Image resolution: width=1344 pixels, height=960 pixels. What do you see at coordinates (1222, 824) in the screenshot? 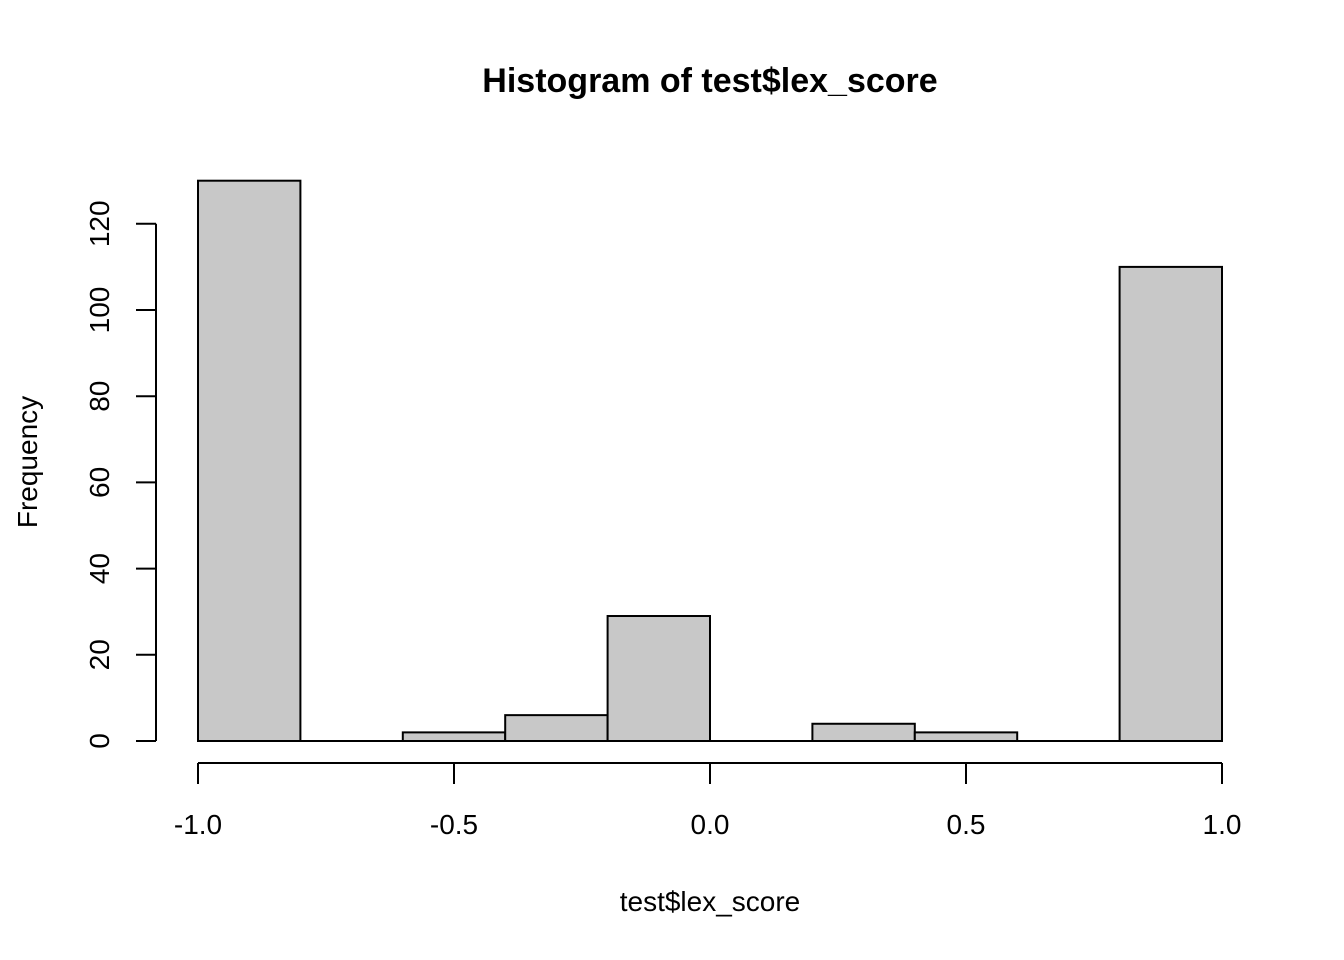
I see `x-tick-label: 1.0` at bounding box center [1222, 824].